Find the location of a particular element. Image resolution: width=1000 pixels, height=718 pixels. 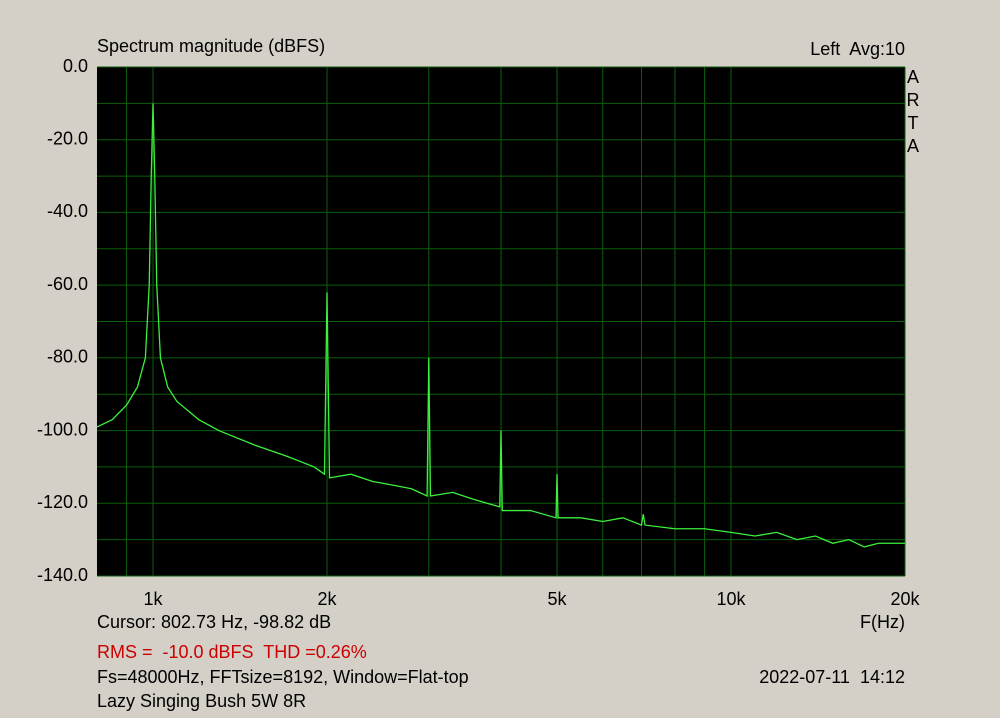

x-tick-label: 2k is located at coordinates (327, 599).